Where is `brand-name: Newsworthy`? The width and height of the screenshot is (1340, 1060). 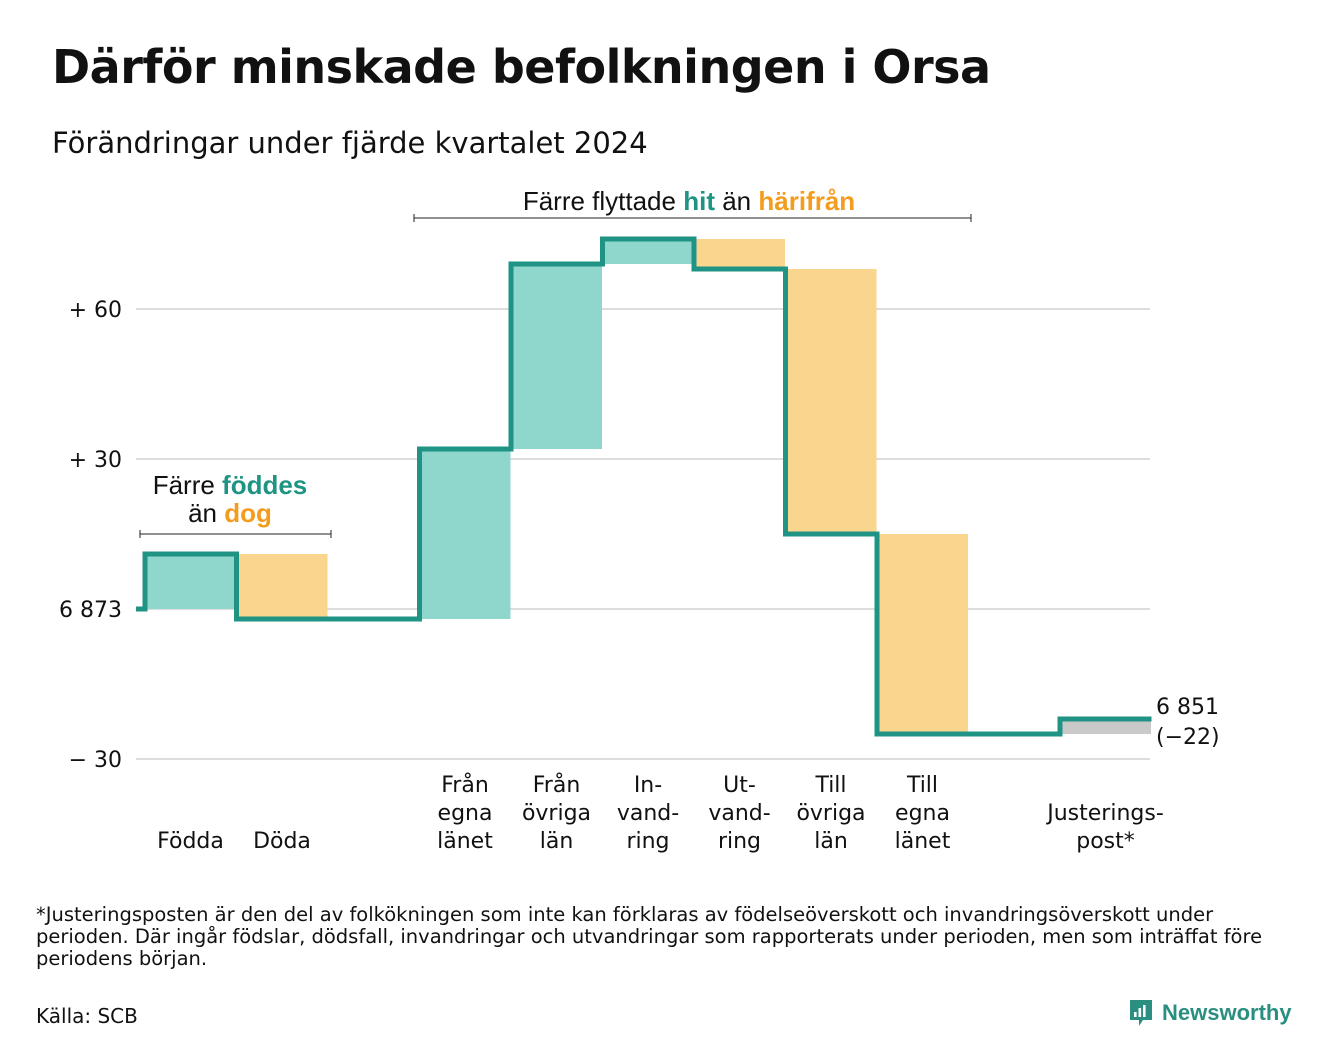 brand-name: Newsworthy is located at coordinates (1227, 1012).